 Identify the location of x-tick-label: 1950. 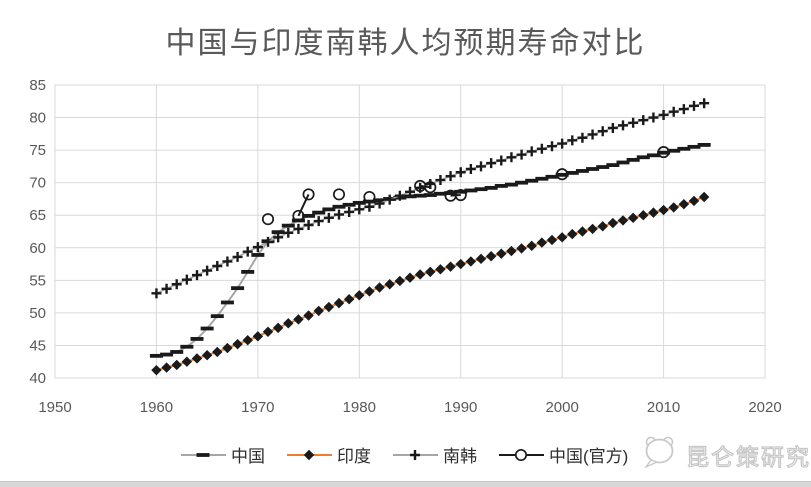
(54, 407).